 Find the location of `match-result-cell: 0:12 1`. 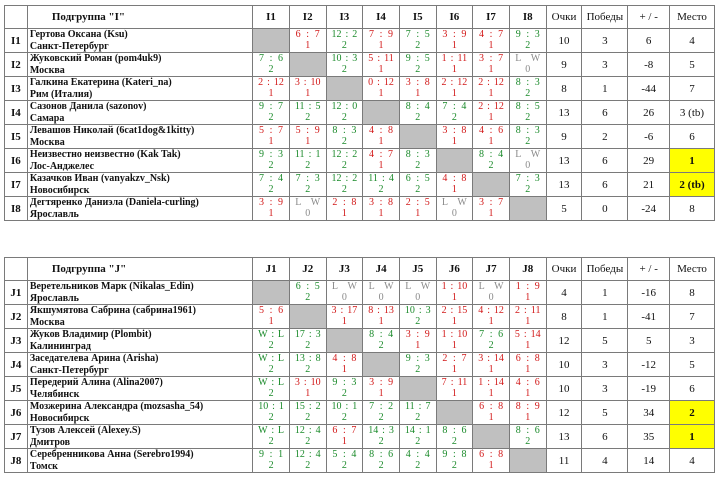

match-result-cell: 0:12 1 is located at coordinates (381, 88).